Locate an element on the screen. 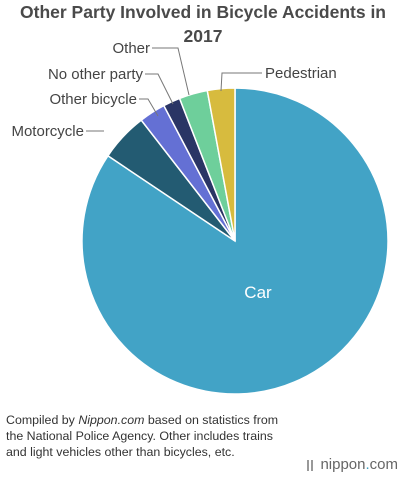 Image resolution: width=406 pixels, height=478 pixels. slice-label-motorcycle: Motorcycle is located at coordinates (47, 131).